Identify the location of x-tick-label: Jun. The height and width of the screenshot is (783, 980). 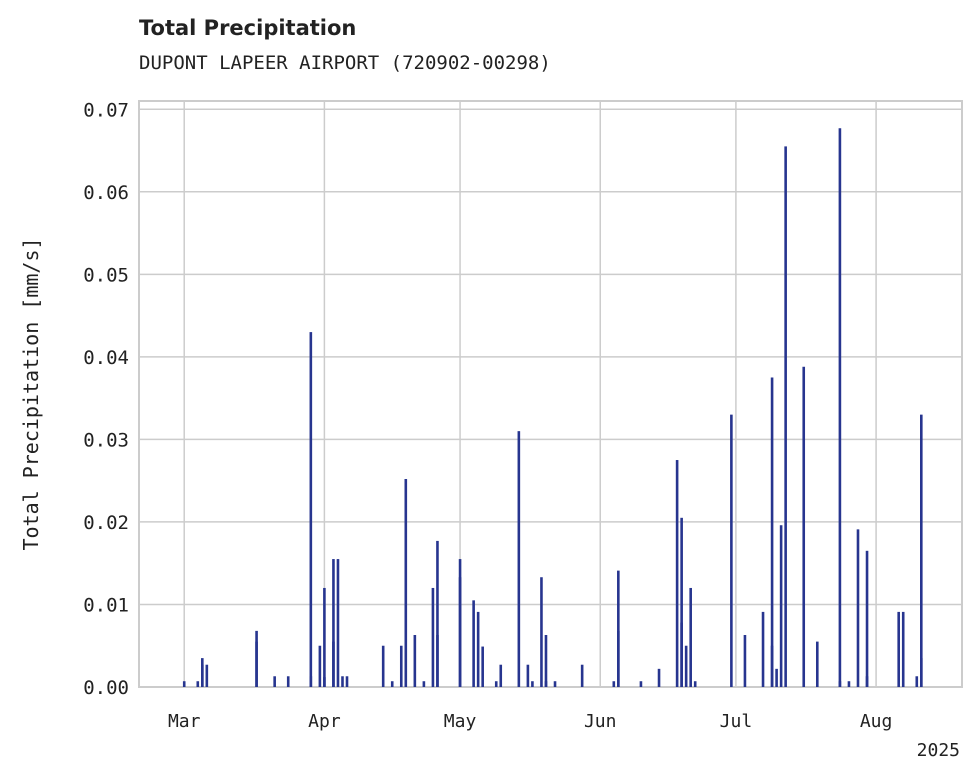
(600, 721).